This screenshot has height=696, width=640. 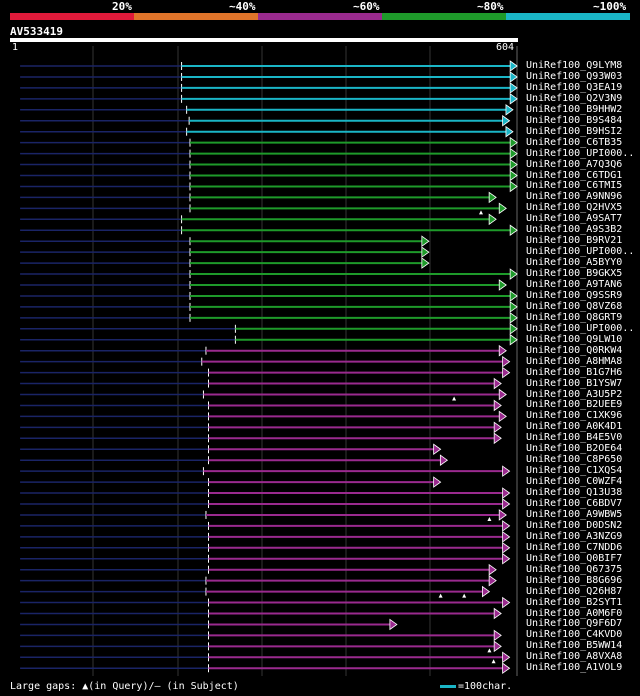 What do you see at coordinates (574, 471) in the screenshot?
I see `hit-label: UniRef100_C1XQS4` at bounding box center [574, 471].